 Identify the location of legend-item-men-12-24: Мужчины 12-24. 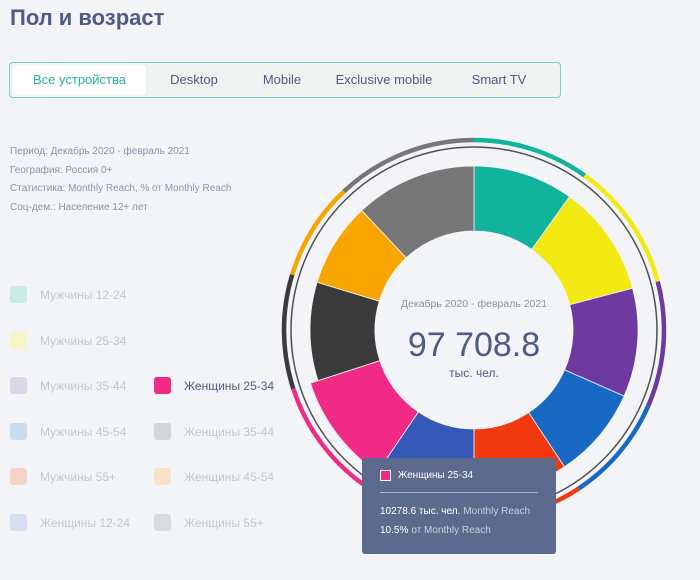
(68, 294).